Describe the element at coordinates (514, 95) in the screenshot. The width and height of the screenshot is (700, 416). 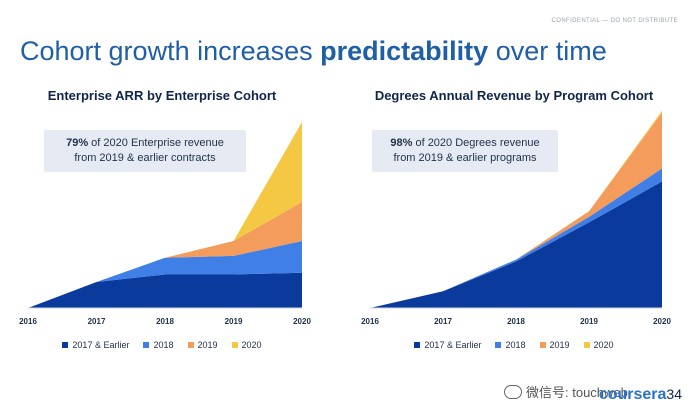
I see `chart-title: Degrees Annual Revenue by Program Cohort` at that location.